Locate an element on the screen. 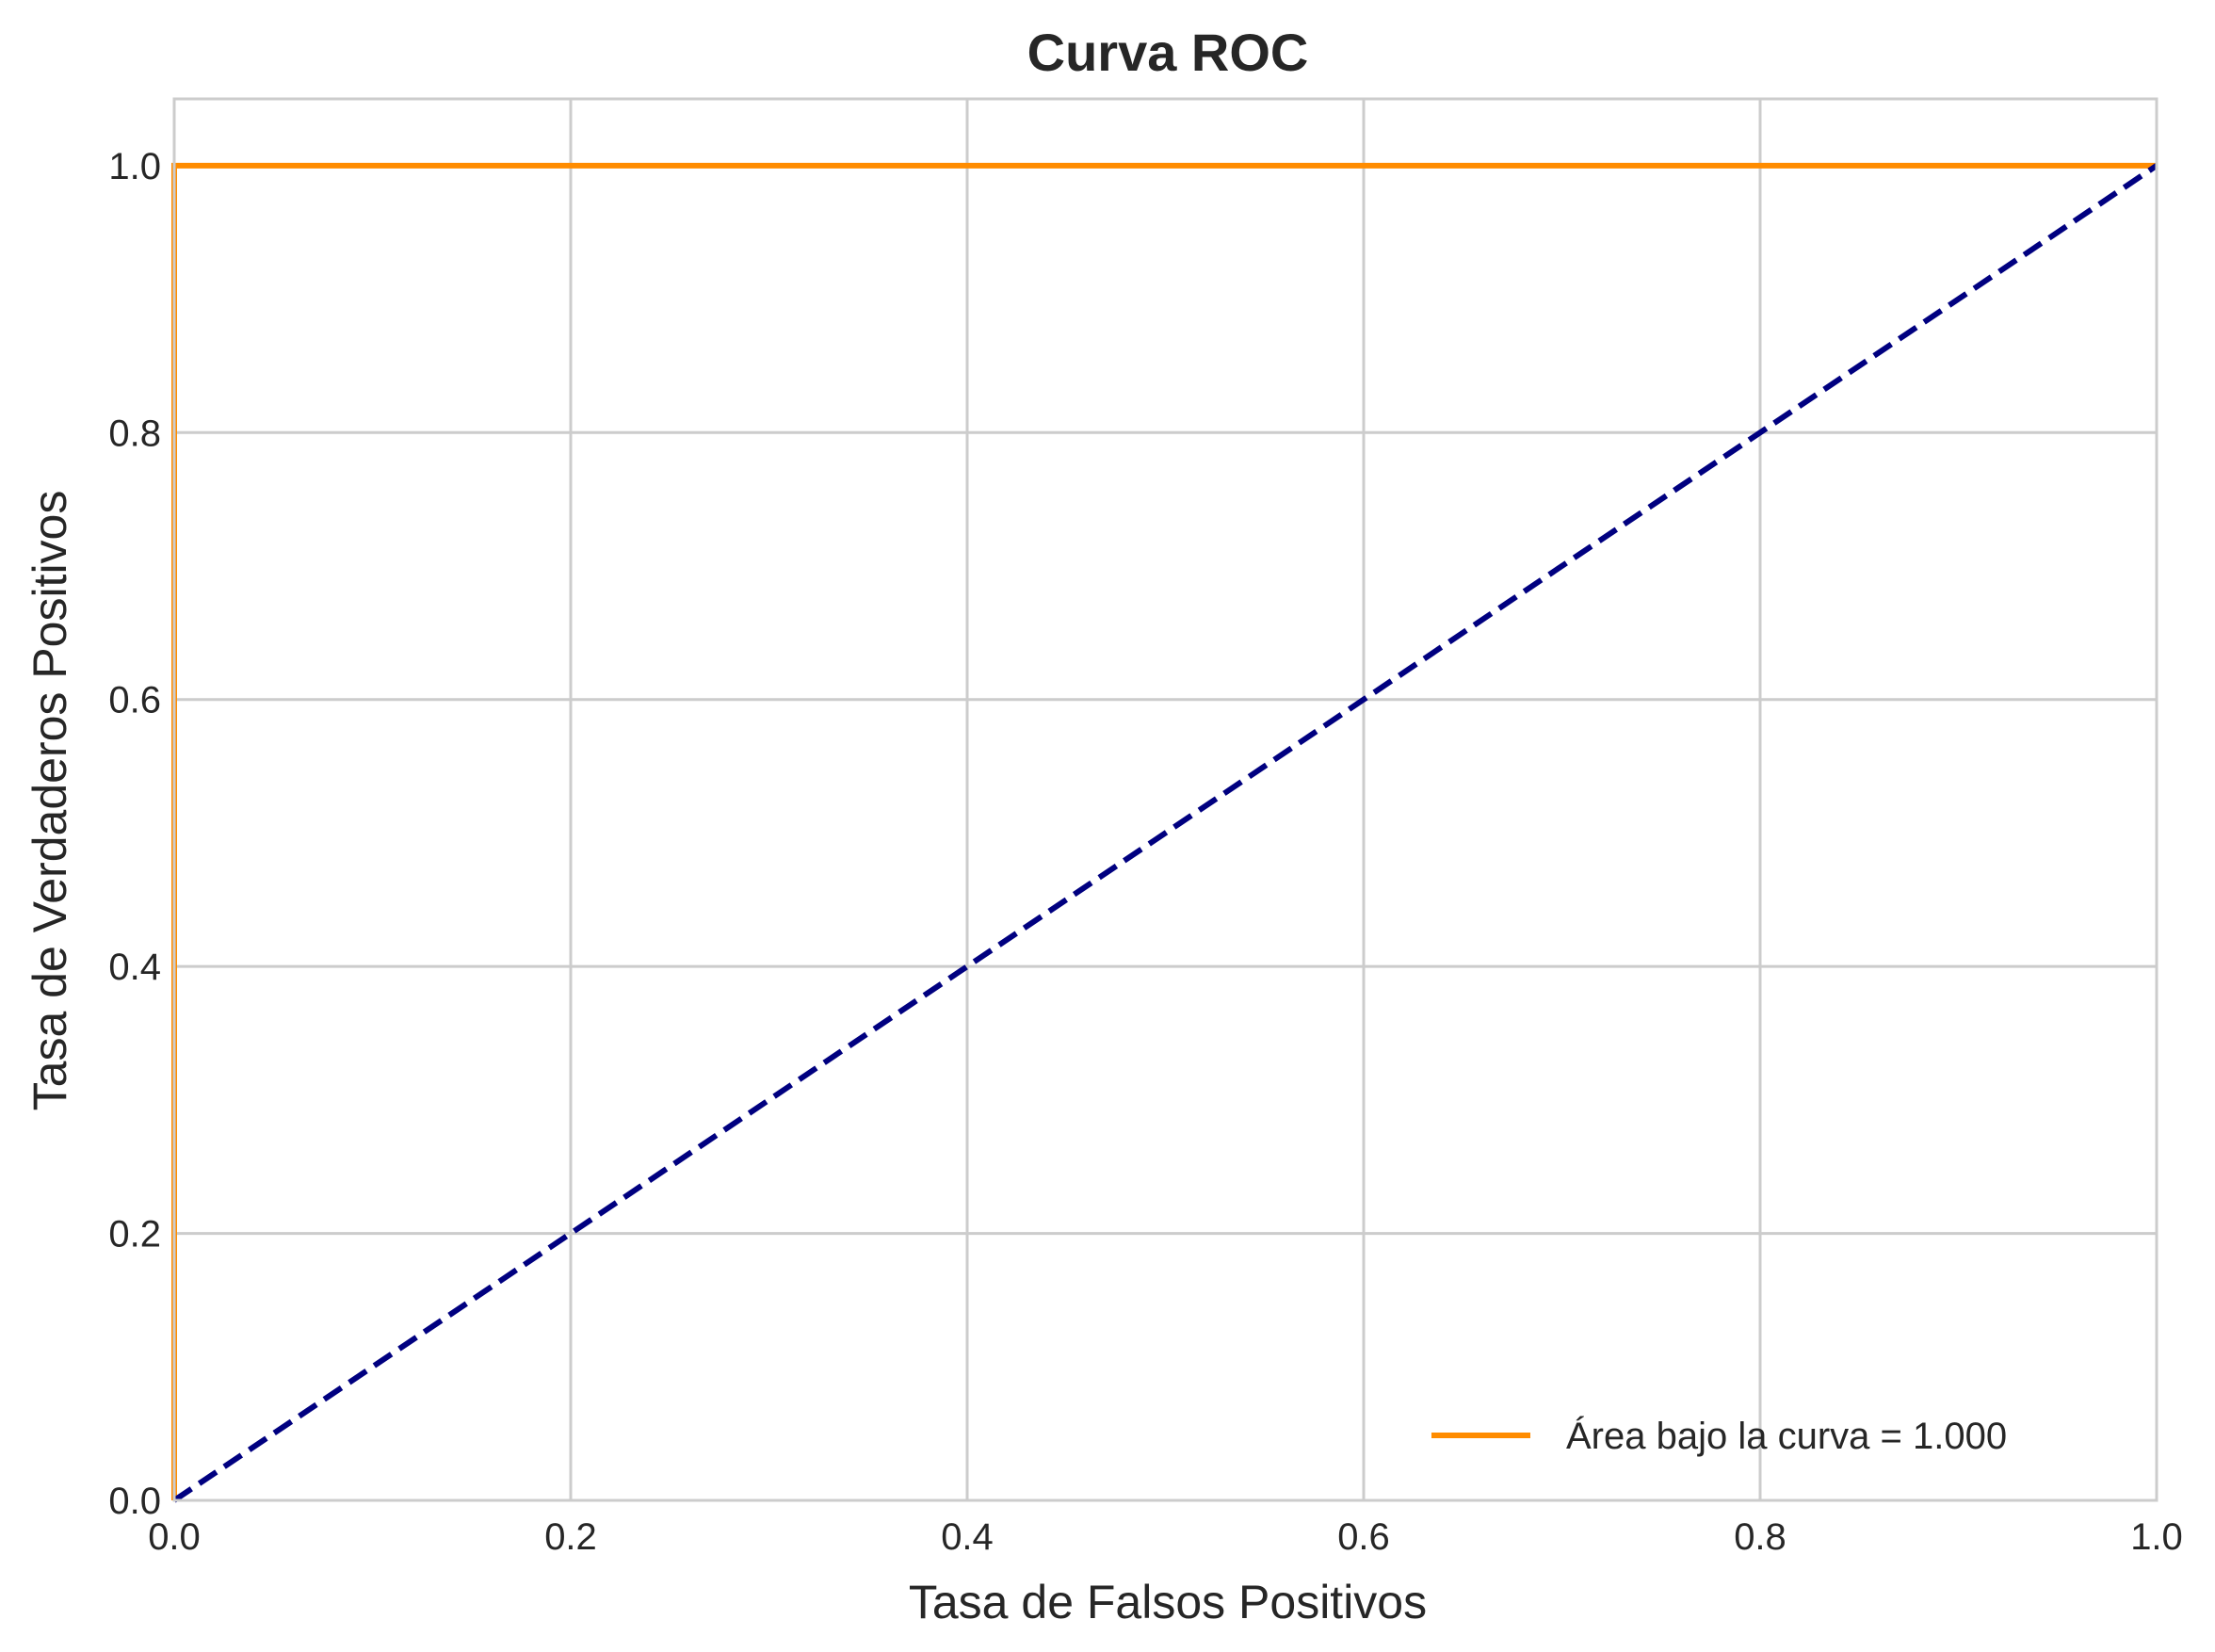  x-axis-title: Tasa de Falsos Positivos is located at coordinates (1168, 1602).